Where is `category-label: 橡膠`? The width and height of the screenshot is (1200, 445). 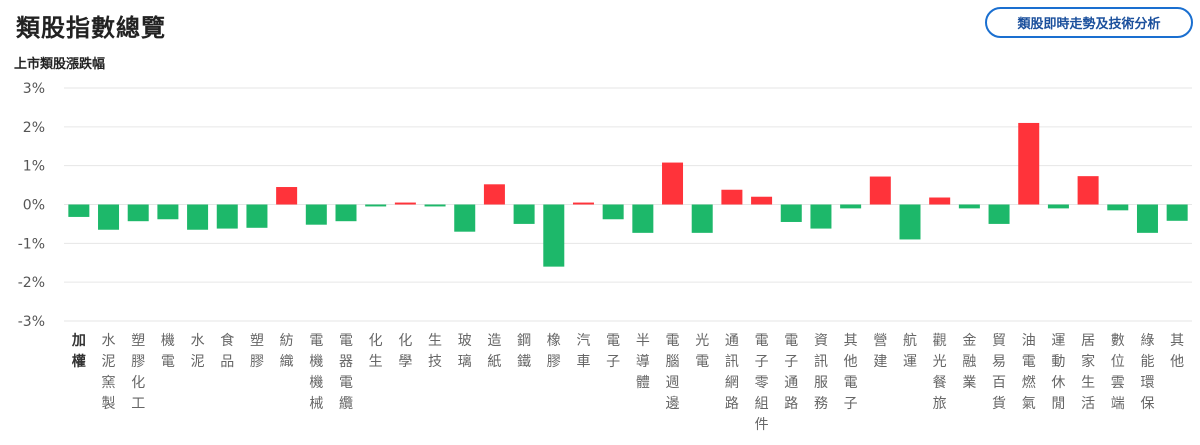
category-label: 橡膠 is located at coordinates (554, 351).